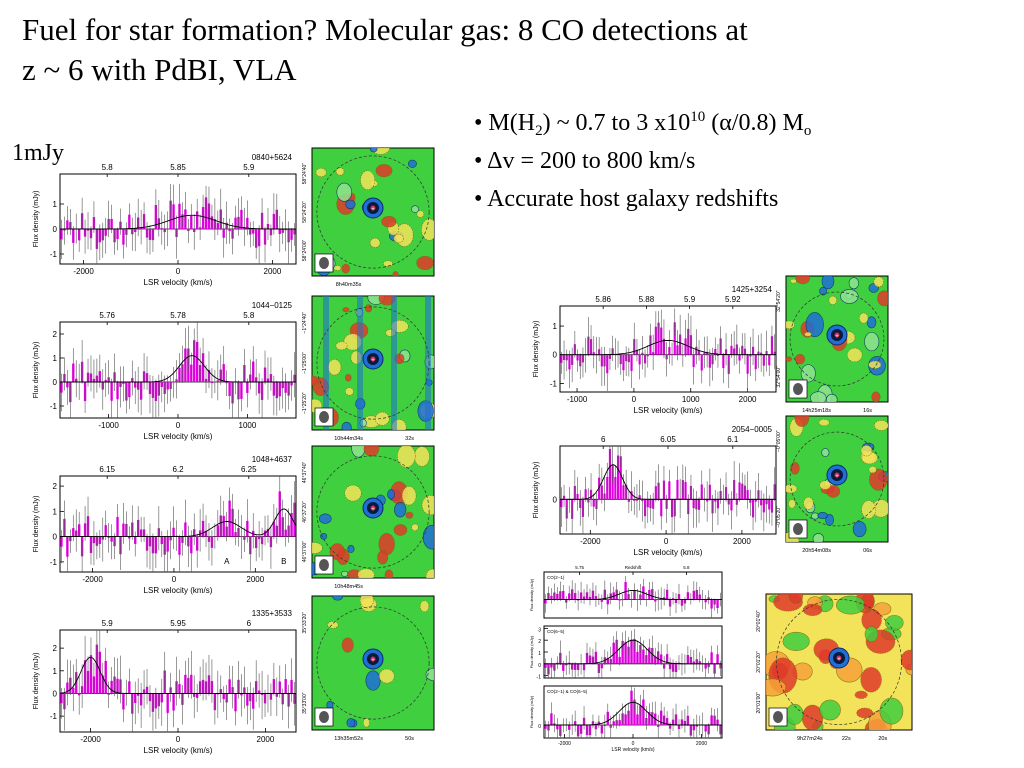  What do you see at coordinates (591, 161) in the screenshot?
I see `bullet-linewidth-text: Δv = 200 to 800 km/s` at bounding box center [591, 161].